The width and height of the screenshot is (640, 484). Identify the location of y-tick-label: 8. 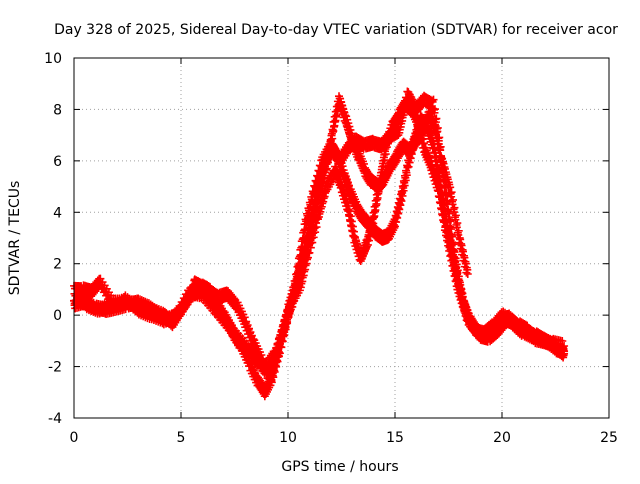
(57, 110).